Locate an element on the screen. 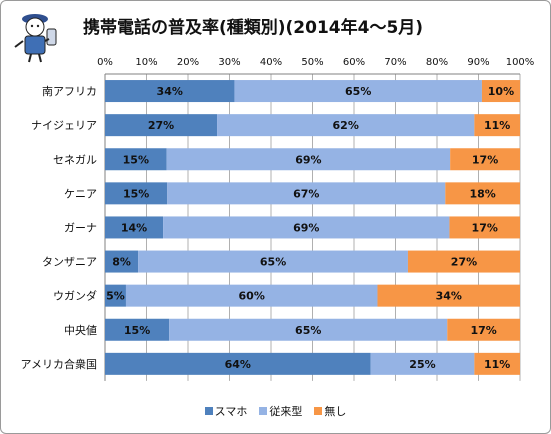 The width and height of the screenshot is (551, 434). category-label: セネガル is located at coordinates (75, 159).